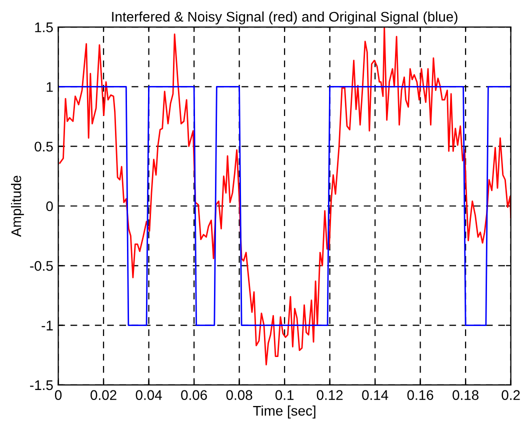 The height and width of the screenshot is (423, 525). Describe the element at coordinates (511, 395) in the screenshot. I see `x-tick-label: 0.2` at that location.